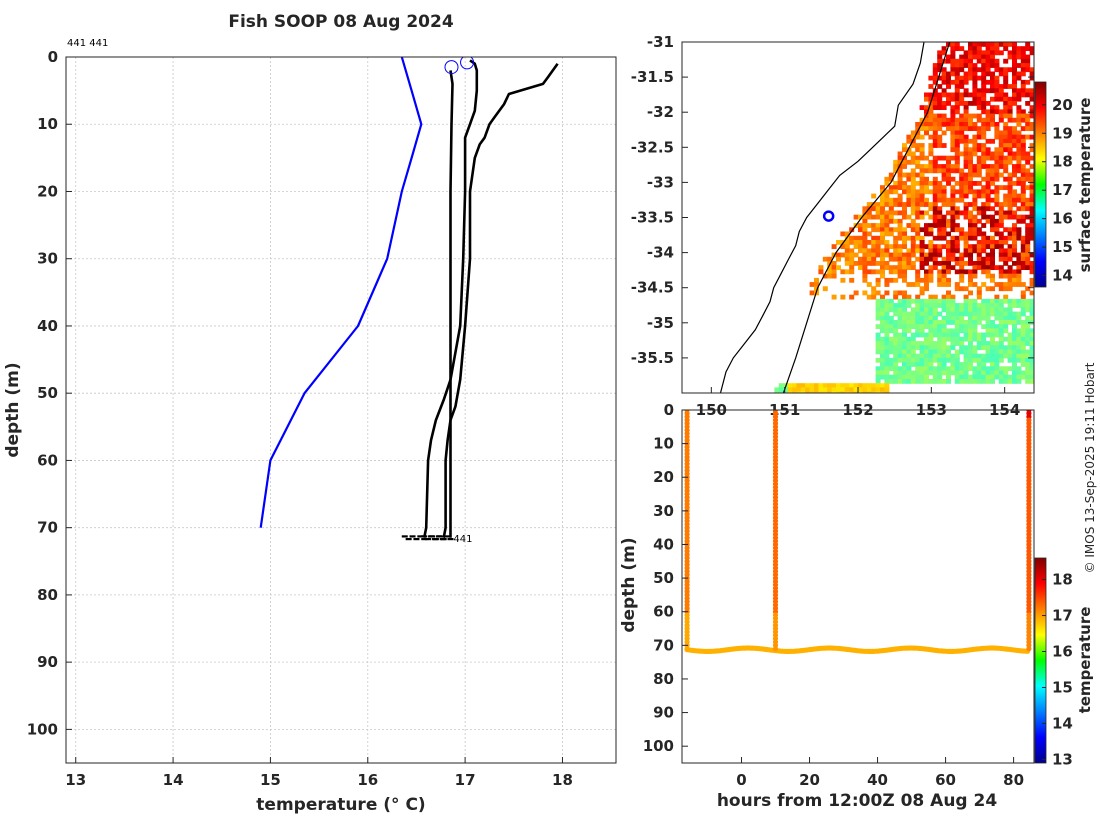  I want to click on section-xtick-label: 80, so click(1013, 780).